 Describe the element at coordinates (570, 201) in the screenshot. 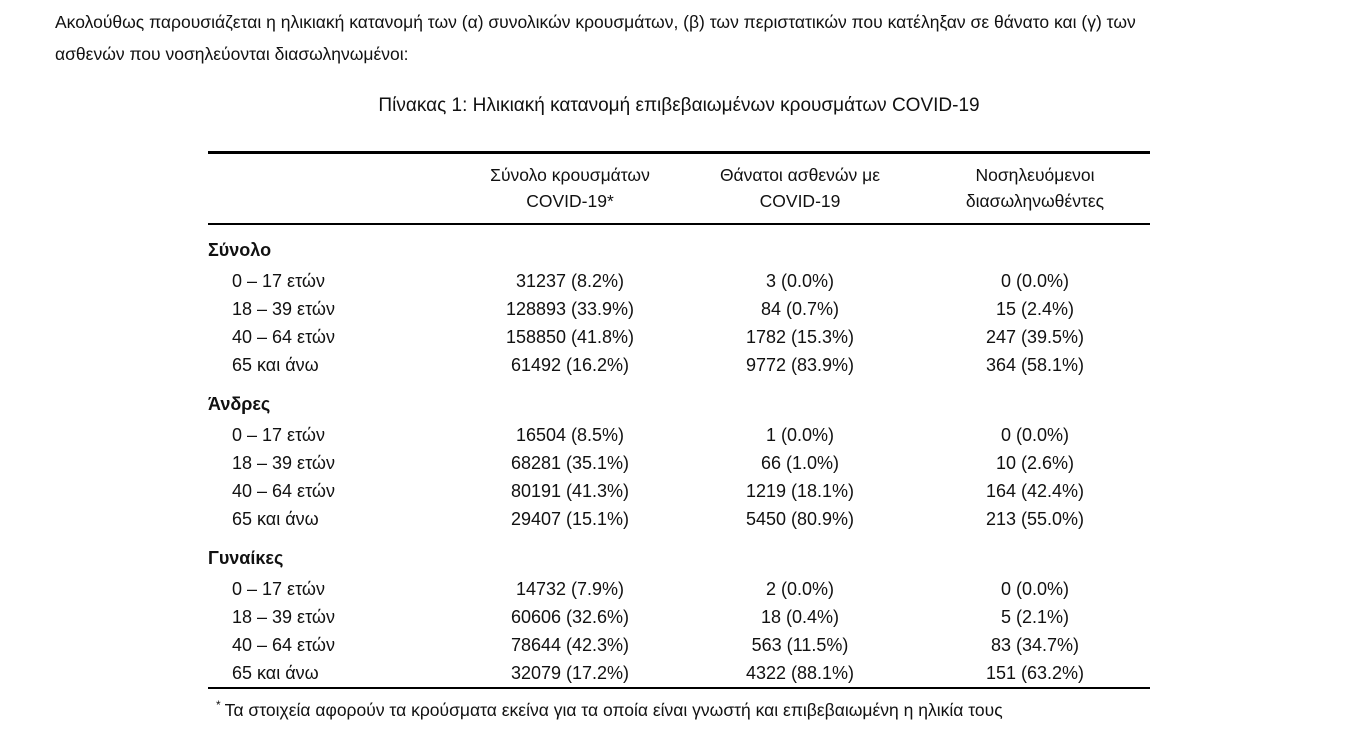

I see `header-total-cases-line2: COVID-19*` at that location.